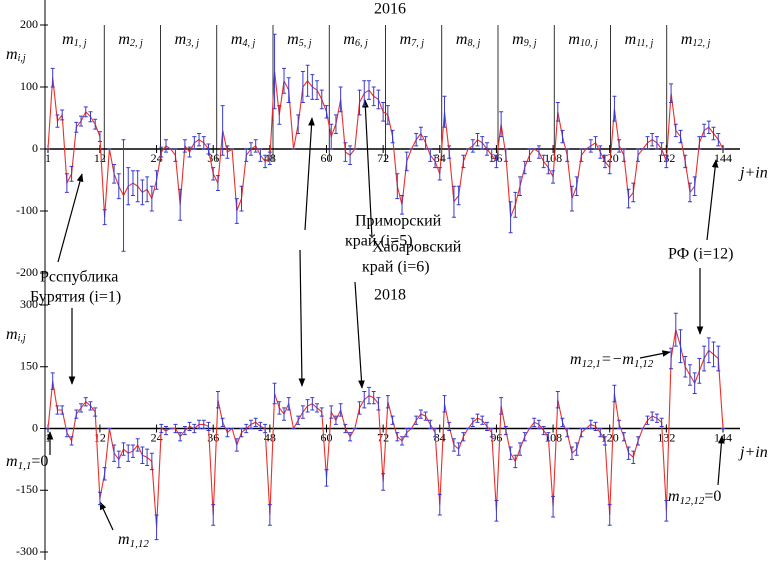 The image size is (778, 574). I want to click on subscripted-label: m10, j, so click(583, 40).